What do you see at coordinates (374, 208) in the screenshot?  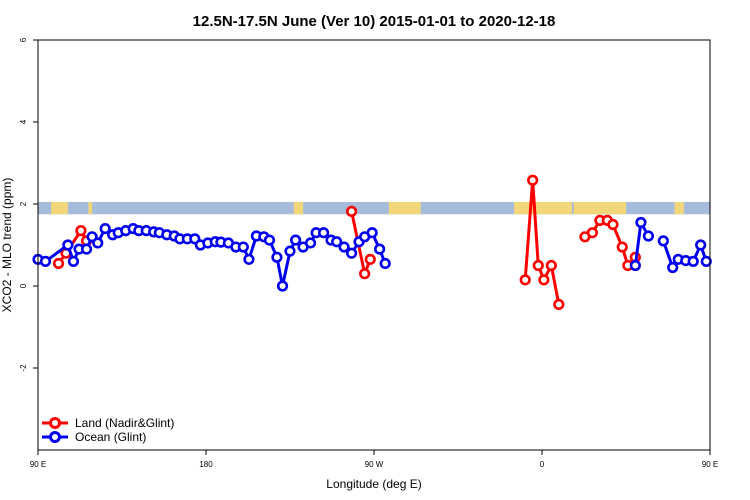 I see `land-ocean-band` at bounding box center [374, 208].